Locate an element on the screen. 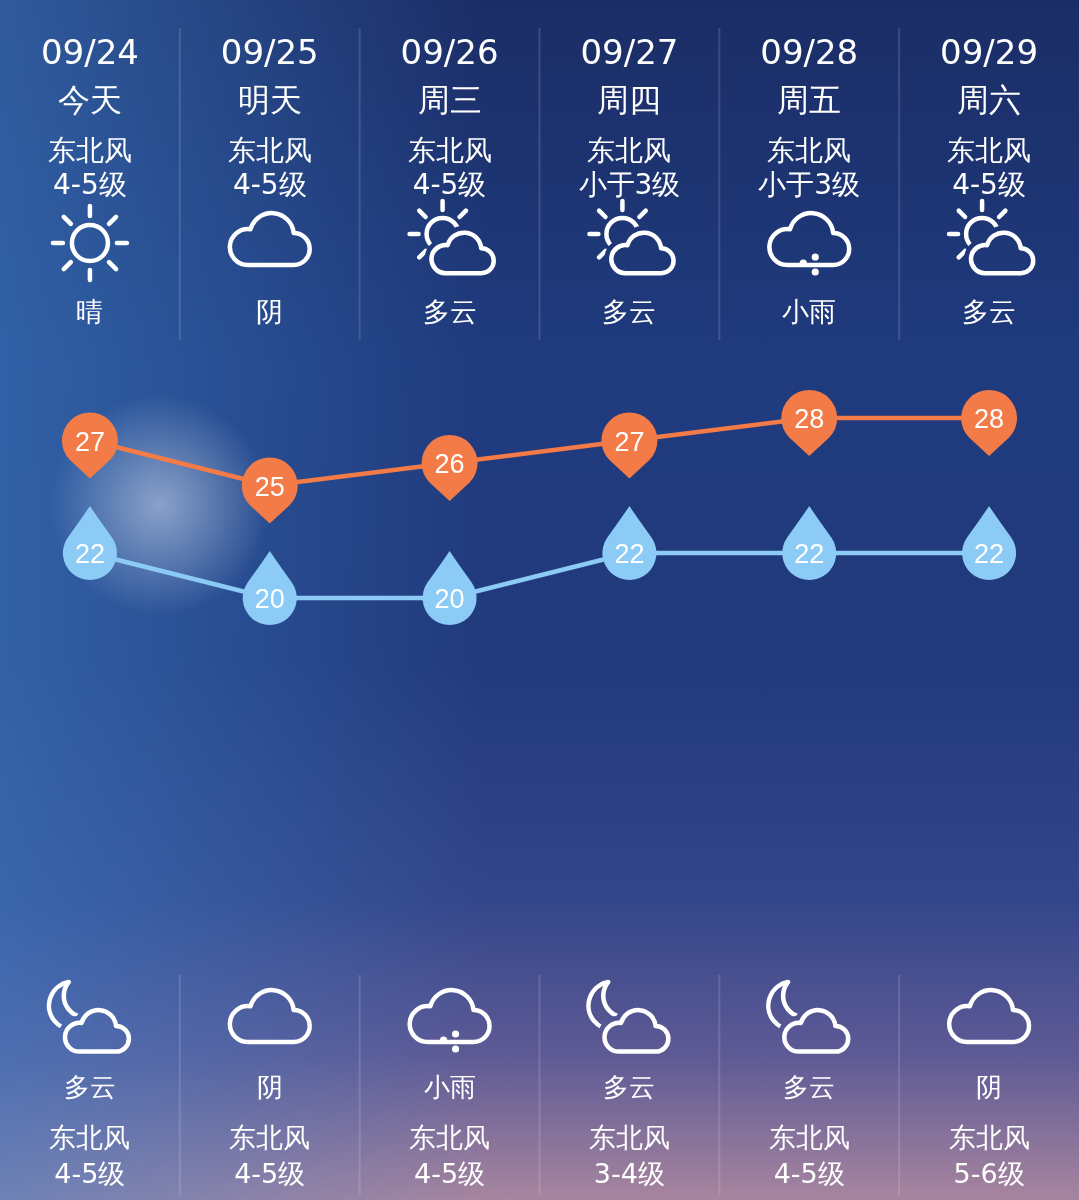 The width and height of the screenshot is (1079, 1200). text: 周四 is located at coordinates (629, 100).